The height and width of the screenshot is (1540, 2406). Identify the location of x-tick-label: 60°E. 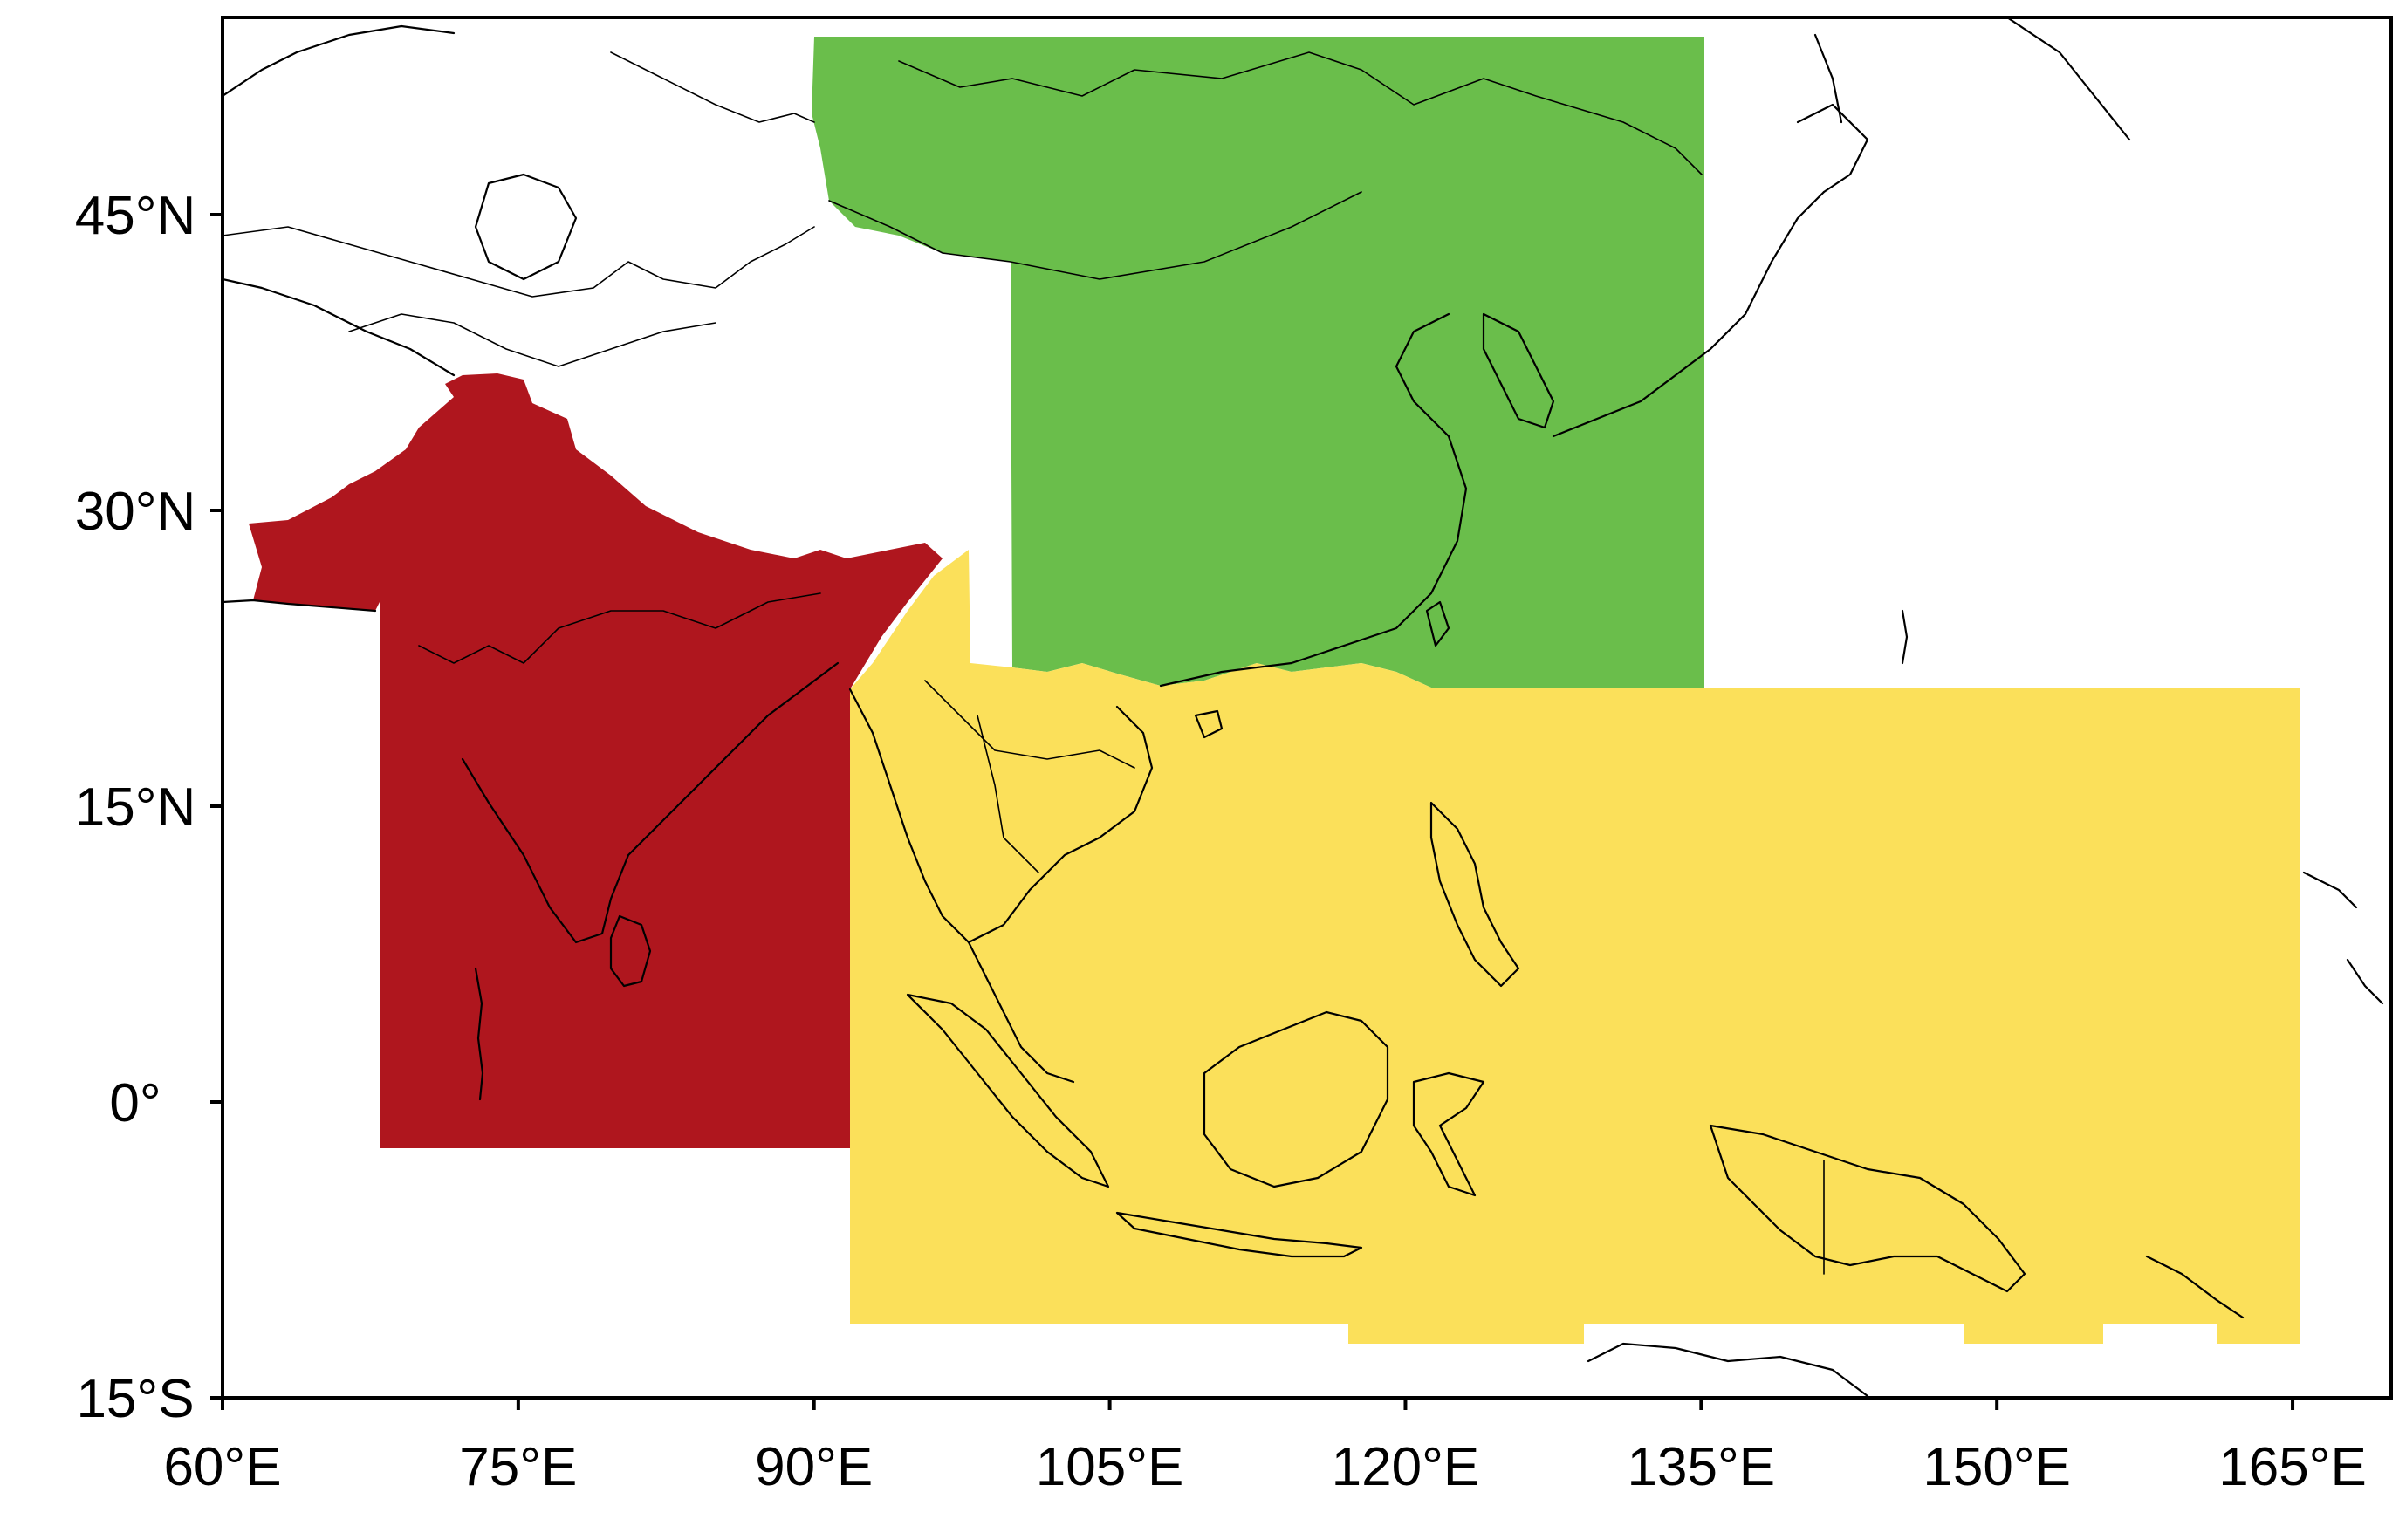
(222, 1467).